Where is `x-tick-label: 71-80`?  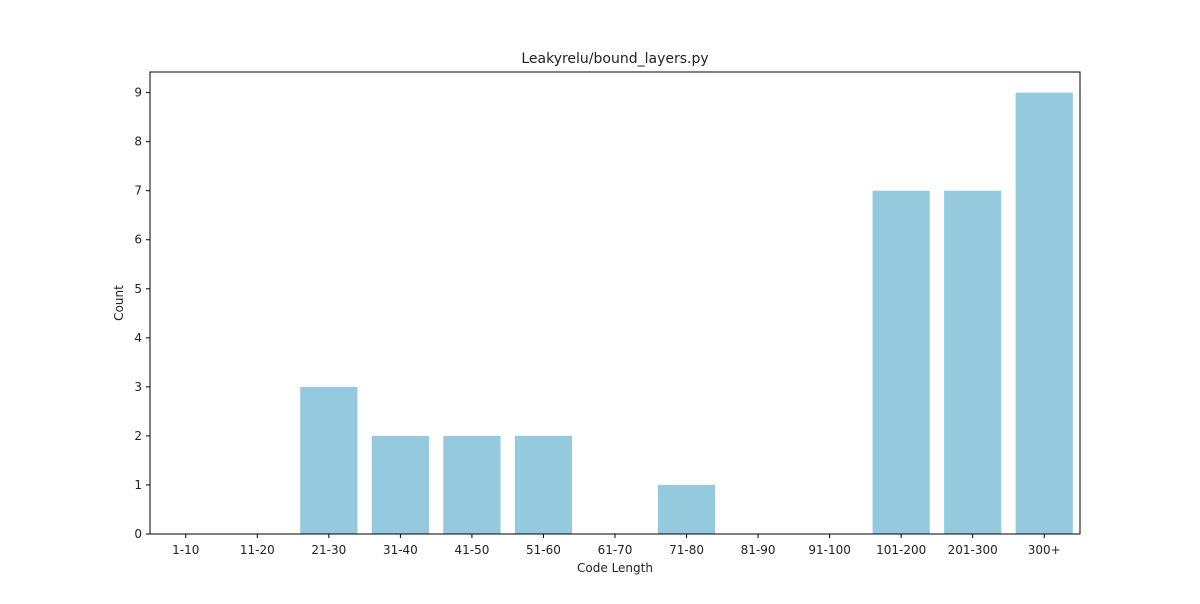
x-tick-label: 71-80 is located at coordinates (686, 550).